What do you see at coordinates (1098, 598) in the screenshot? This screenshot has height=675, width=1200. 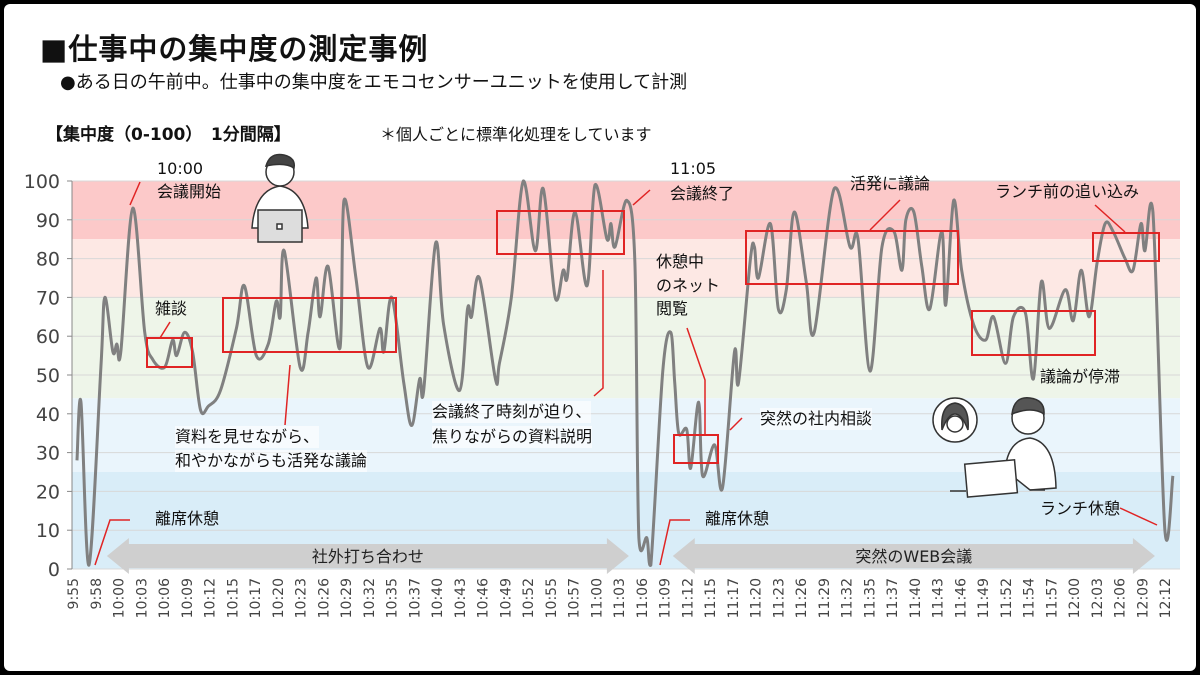 I see `x-tick-label: 12:03` at bounding box center [1098, 598].